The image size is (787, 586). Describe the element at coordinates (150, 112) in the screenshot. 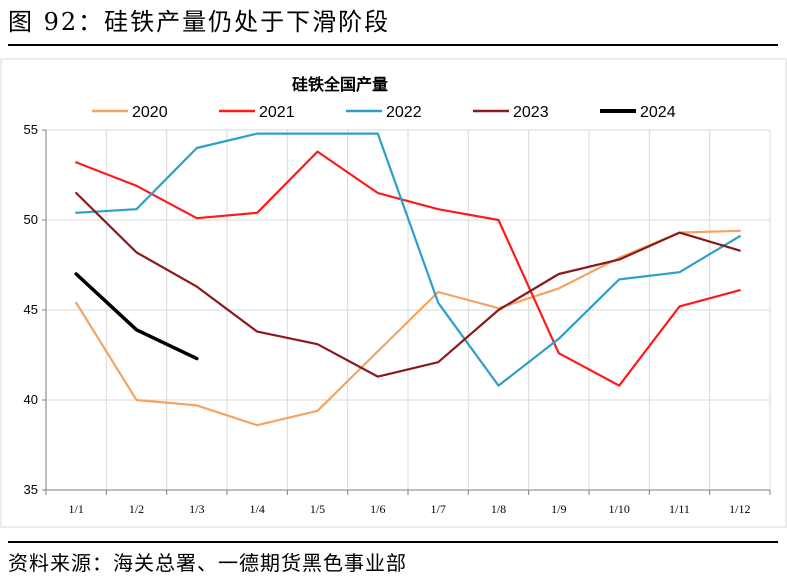

I see `legend-label-2020: 2020` at that location.